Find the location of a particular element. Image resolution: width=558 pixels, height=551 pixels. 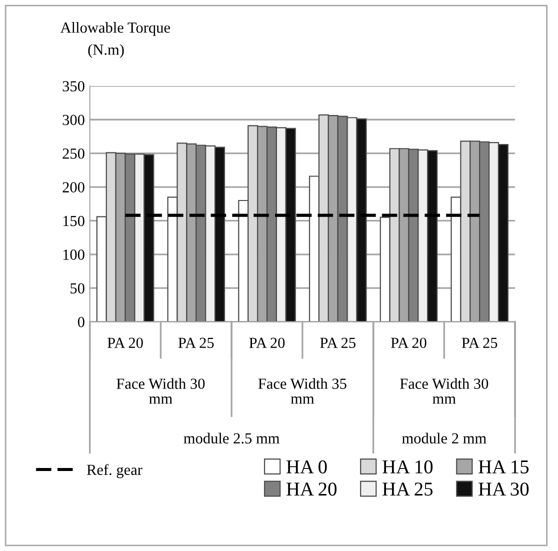

legend-label: HA 20 is located at coordinates (311, 489).